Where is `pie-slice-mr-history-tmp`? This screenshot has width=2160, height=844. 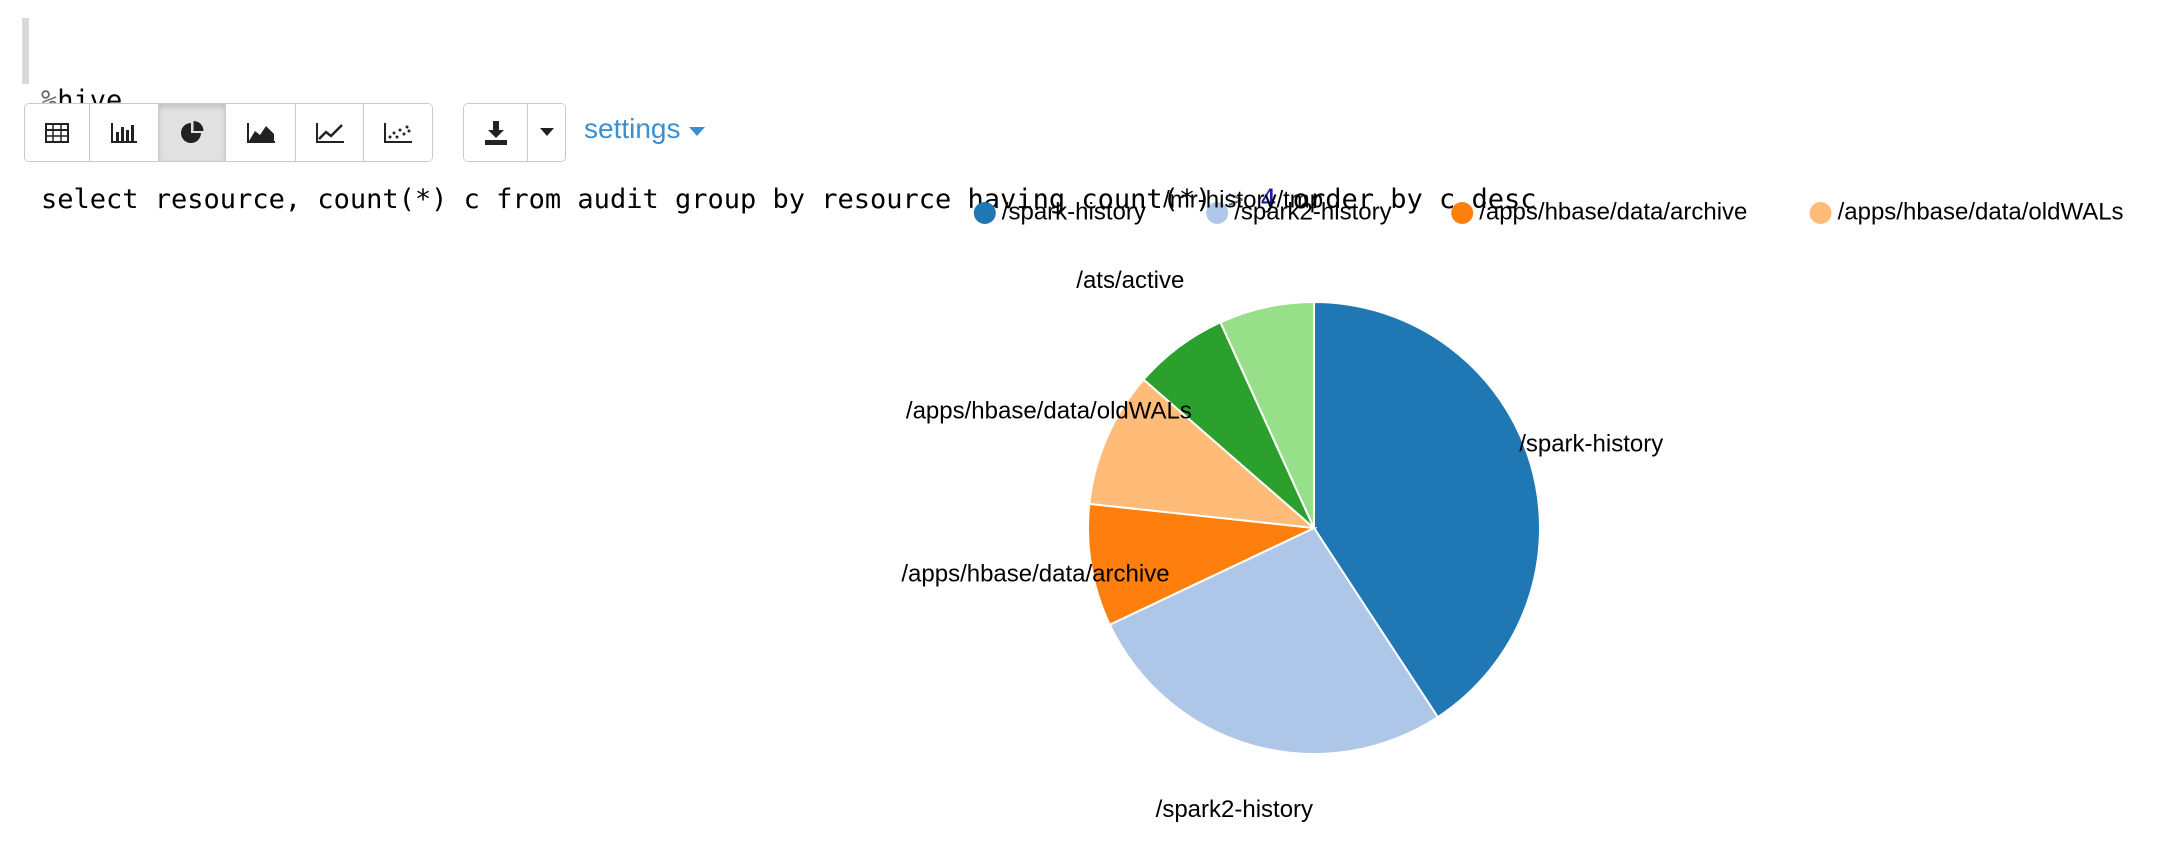 pie-slice-mr-history-tmp is located at coordinates (1267, 414).